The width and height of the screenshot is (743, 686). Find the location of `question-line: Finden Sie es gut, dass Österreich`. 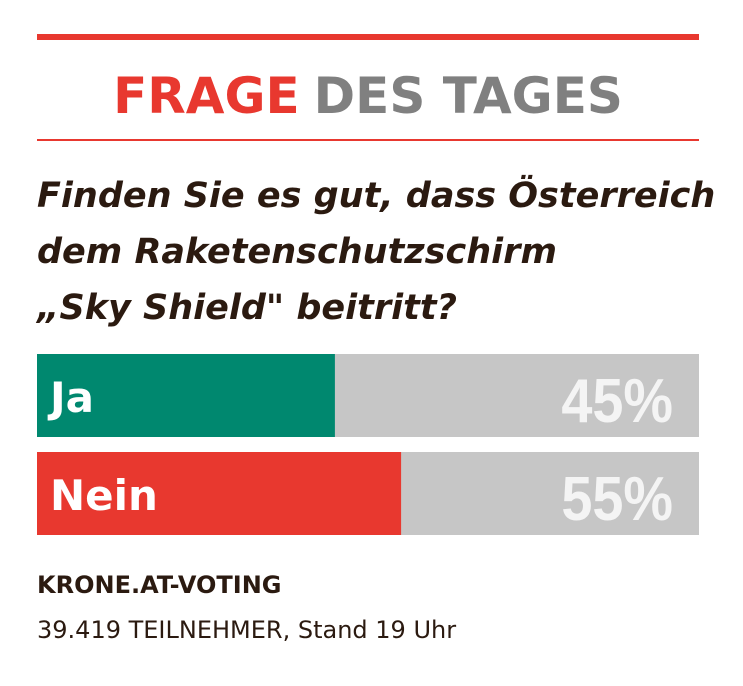

question-line: Finden Sie es gut, dass Österreich is located at coordinates (376, 195).